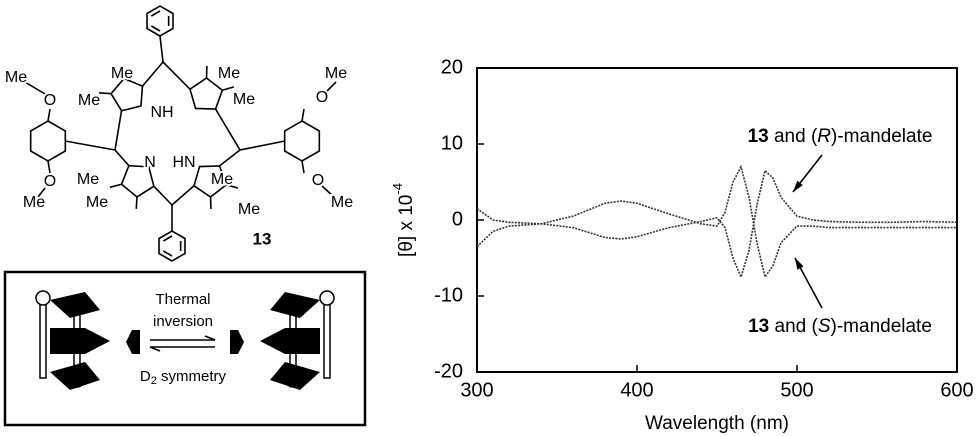 The width and height of the screenshot is (977, 436). What do you see at coordinates (448, 295) in the screenshot?
I see `y-tick-label: -10` at bounding box center [448, 295].